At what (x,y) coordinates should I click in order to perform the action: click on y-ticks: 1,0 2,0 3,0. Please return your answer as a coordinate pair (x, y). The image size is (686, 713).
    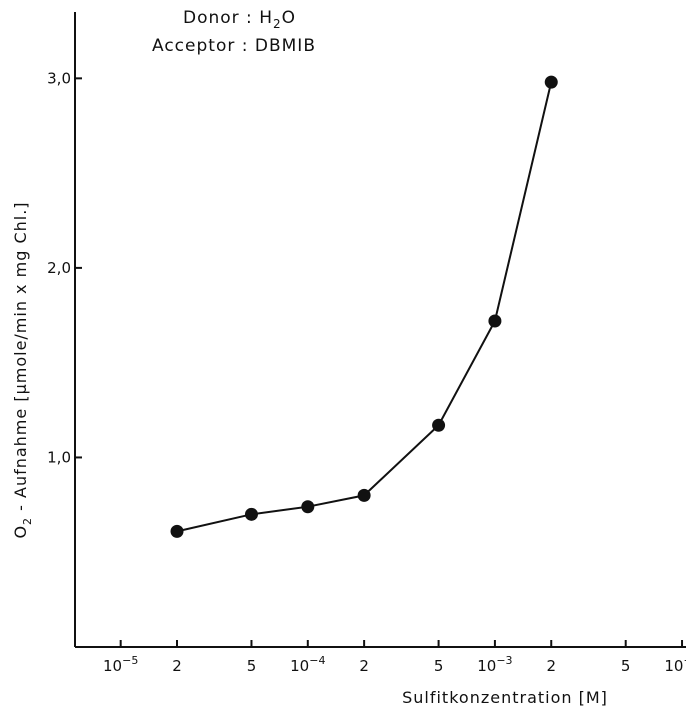
    Looking at the image, I should click on (64, 267).